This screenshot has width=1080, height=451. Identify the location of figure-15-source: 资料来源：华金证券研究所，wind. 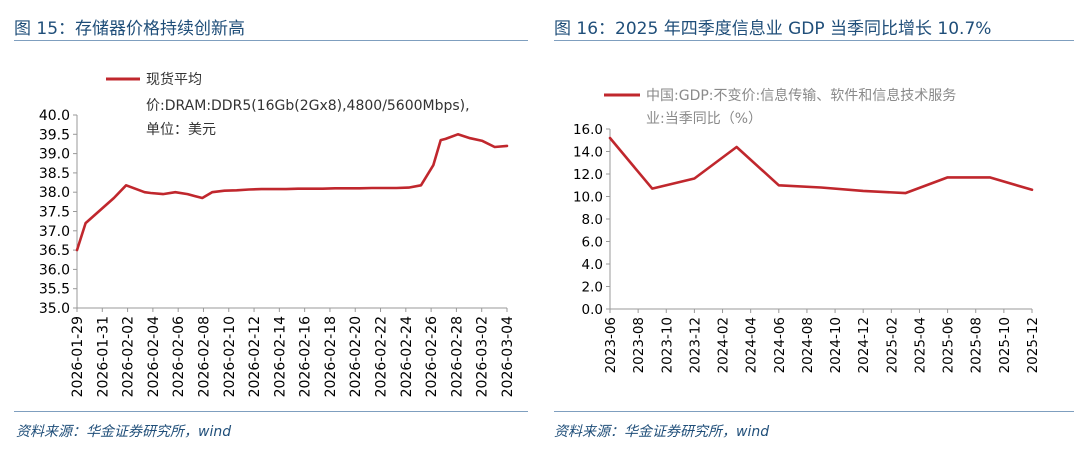
(124, 432).